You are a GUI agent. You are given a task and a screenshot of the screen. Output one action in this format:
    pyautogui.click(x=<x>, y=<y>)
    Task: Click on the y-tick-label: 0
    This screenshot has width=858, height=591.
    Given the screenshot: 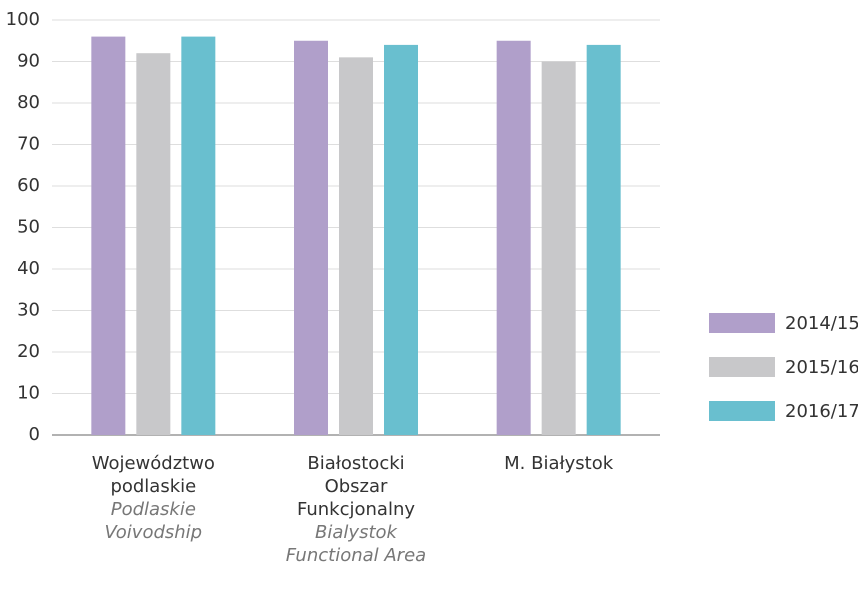 What is the action you would take?
    pyautogui.click(x=34, y=434)
    